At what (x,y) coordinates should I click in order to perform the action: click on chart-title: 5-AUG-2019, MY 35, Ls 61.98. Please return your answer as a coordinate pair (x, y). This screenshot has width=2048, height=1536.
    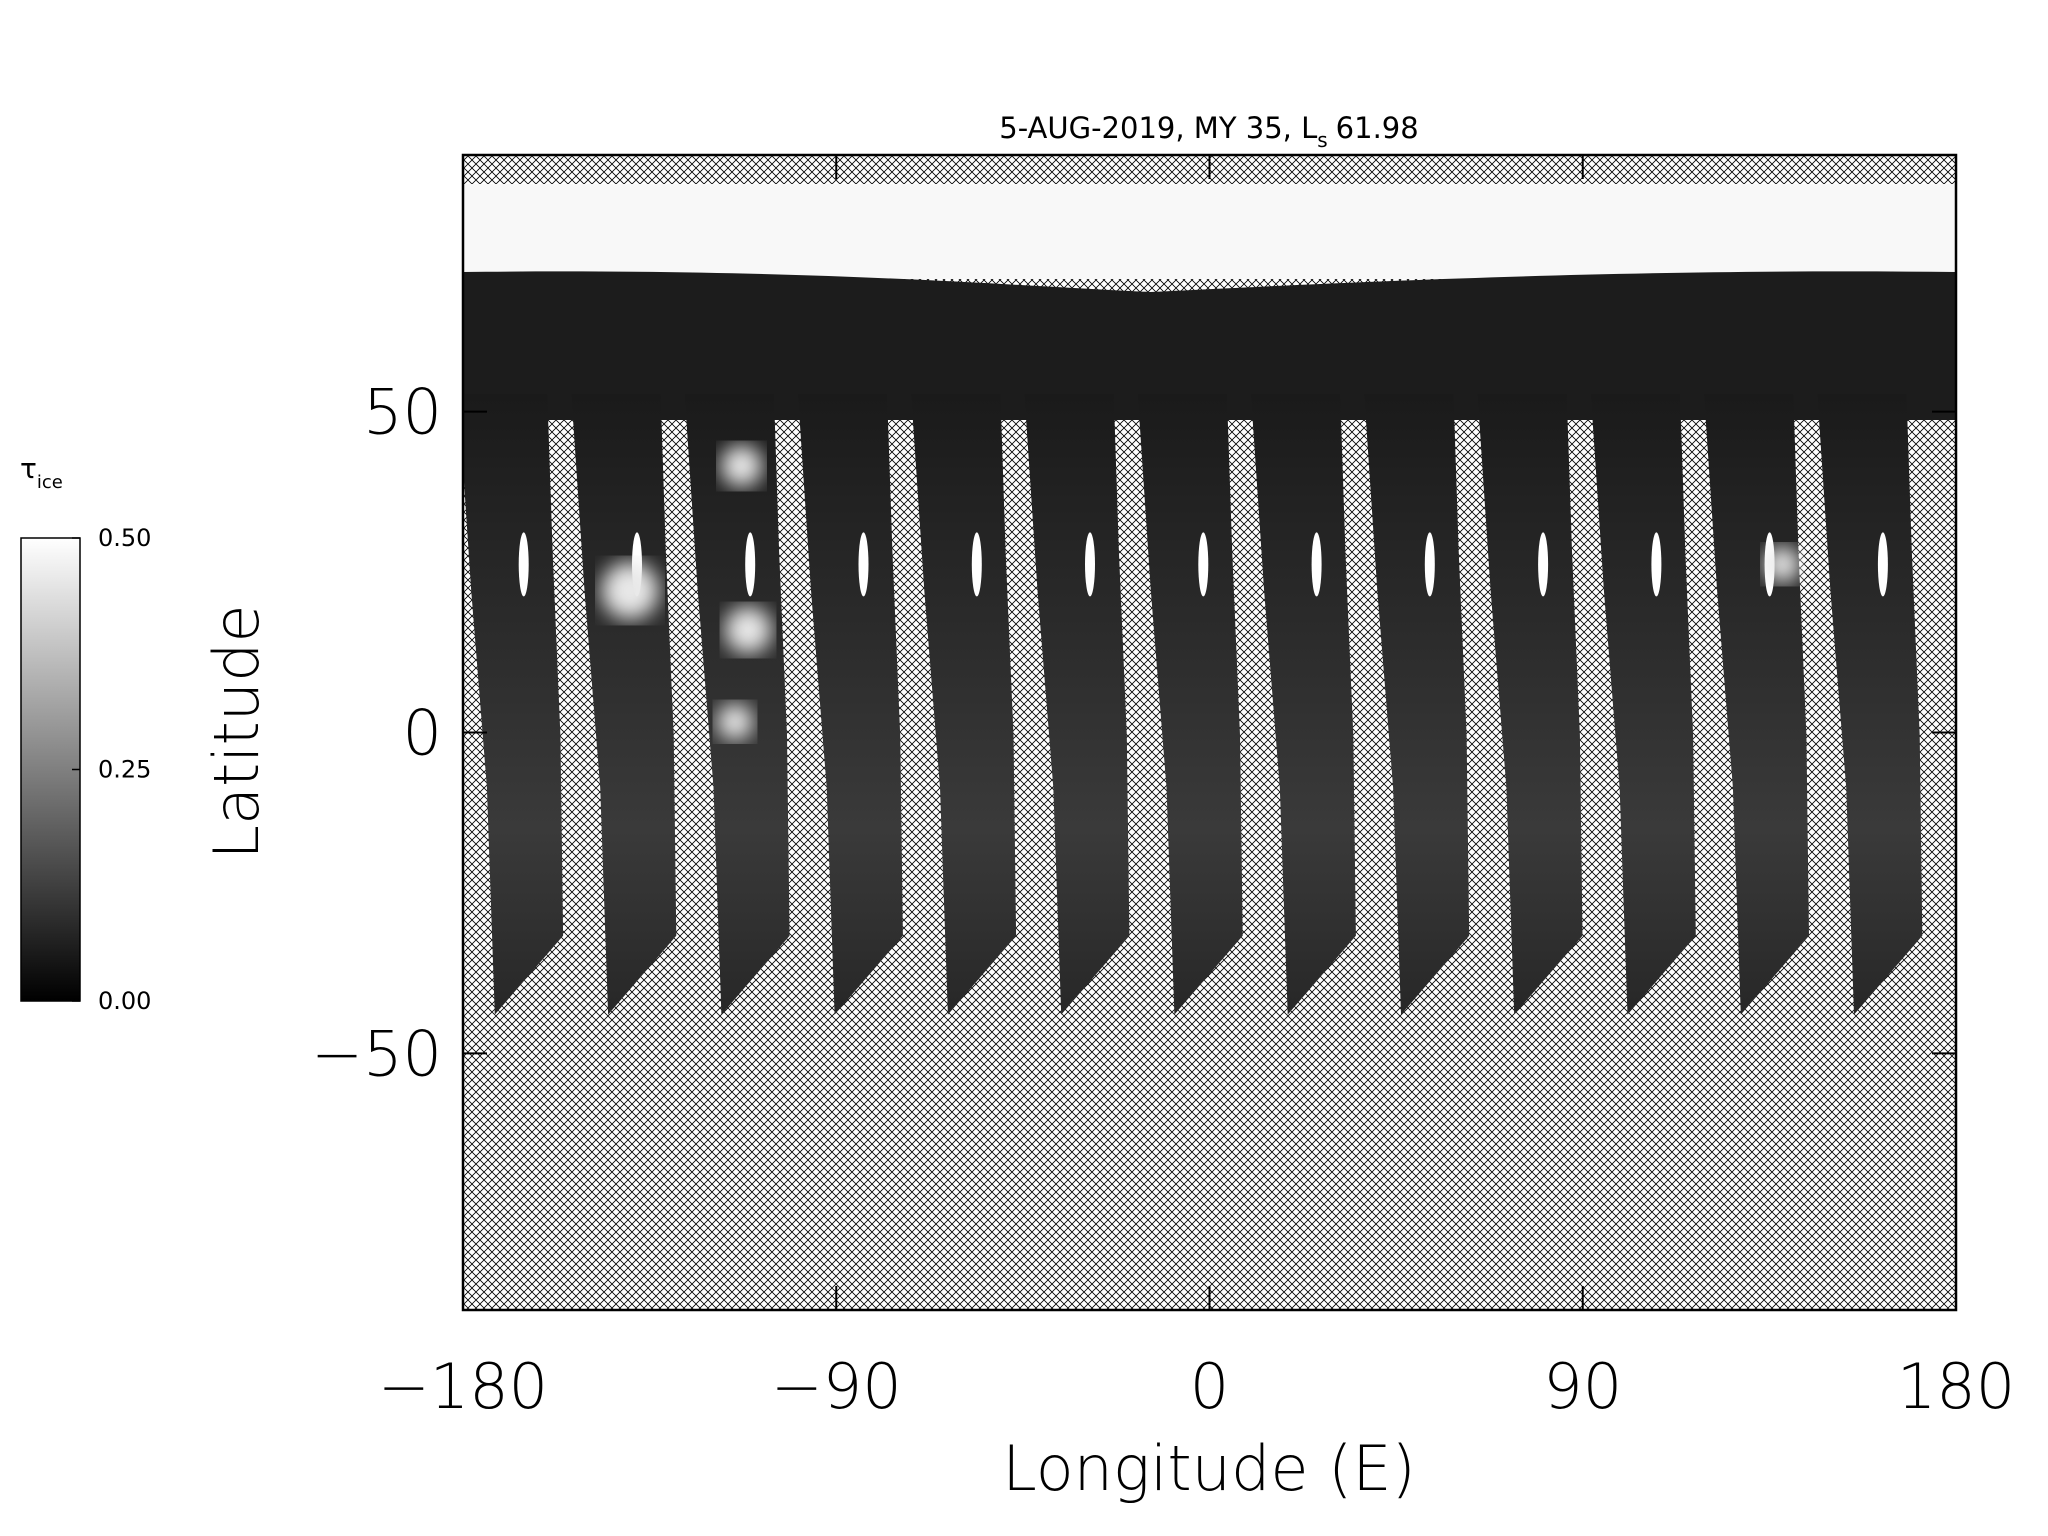
    Looking at the image, I should click on (1208, 131).